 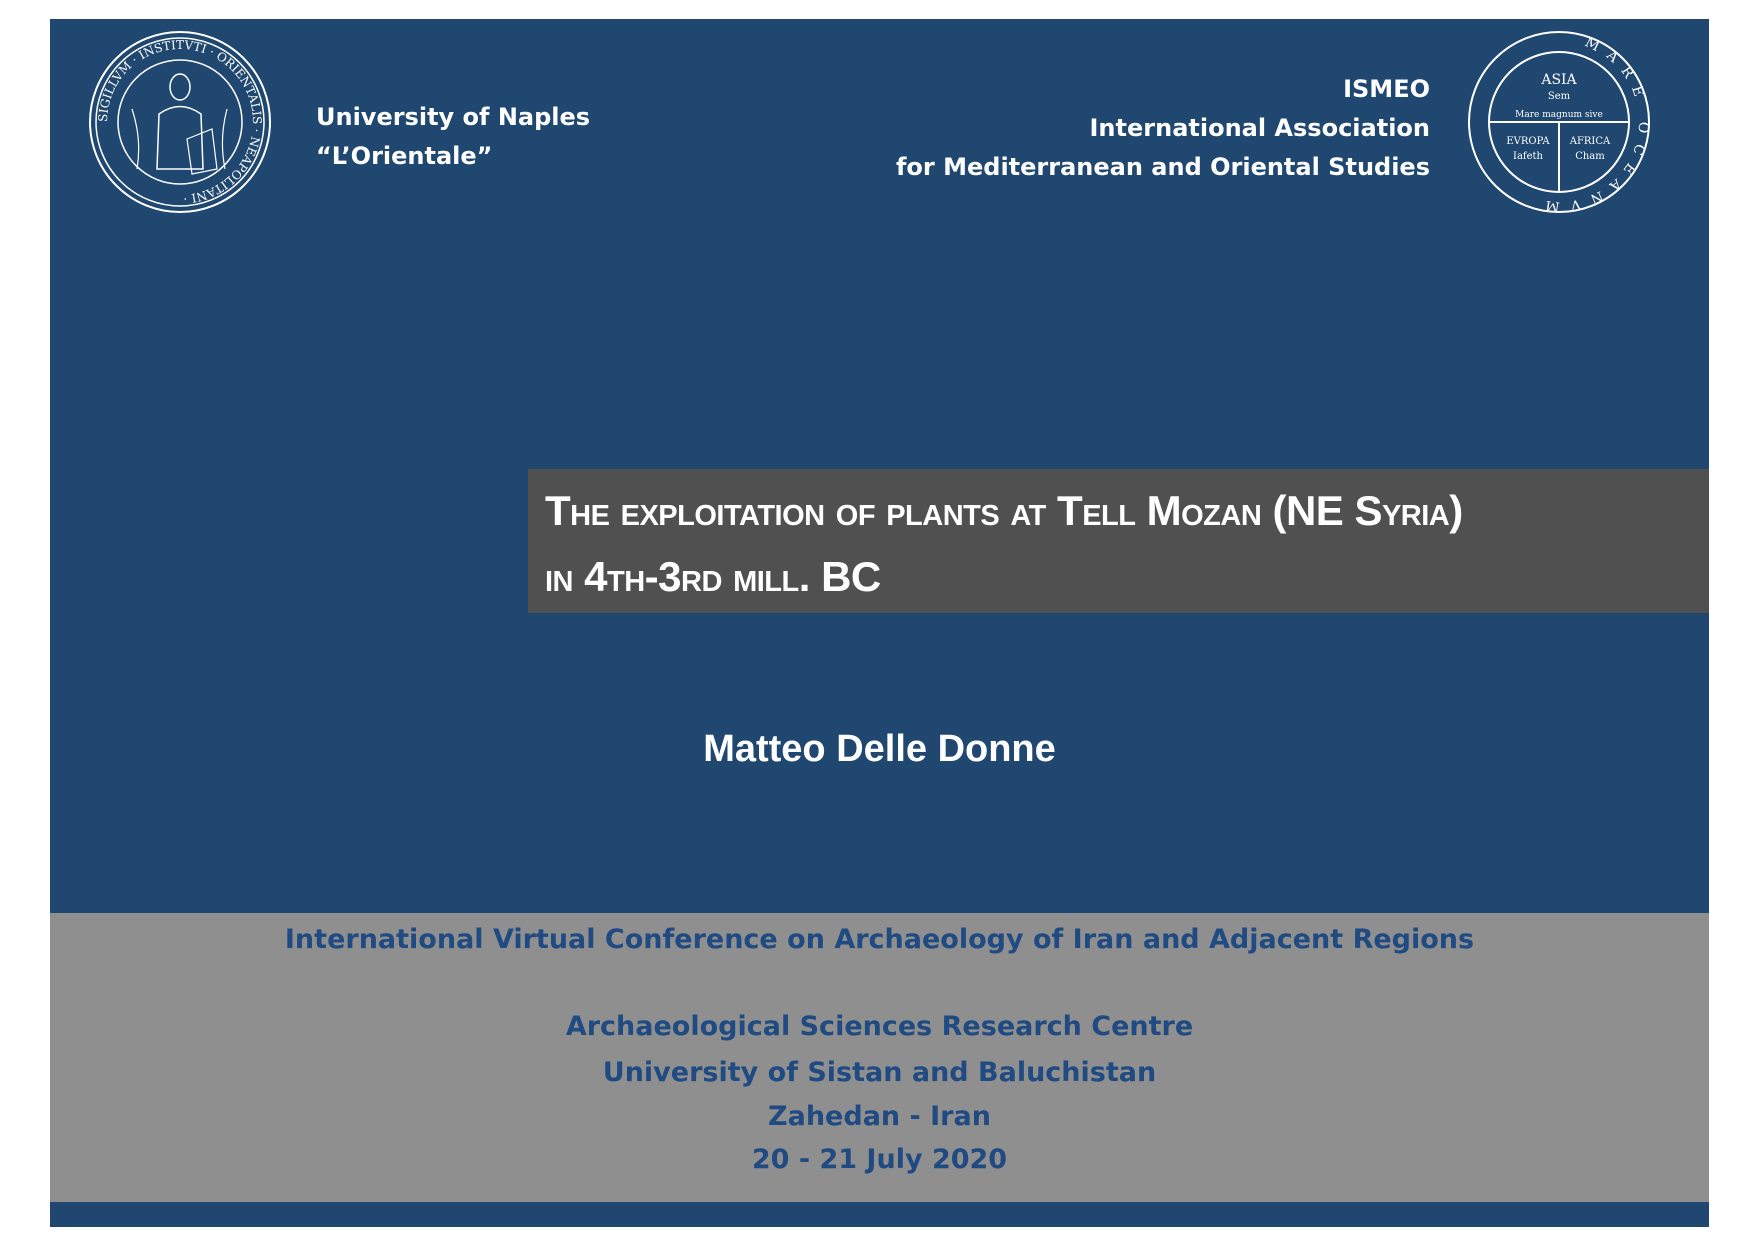 I want to click on conference-location: Zahedan - Iran, so click(x=879, y=1116).